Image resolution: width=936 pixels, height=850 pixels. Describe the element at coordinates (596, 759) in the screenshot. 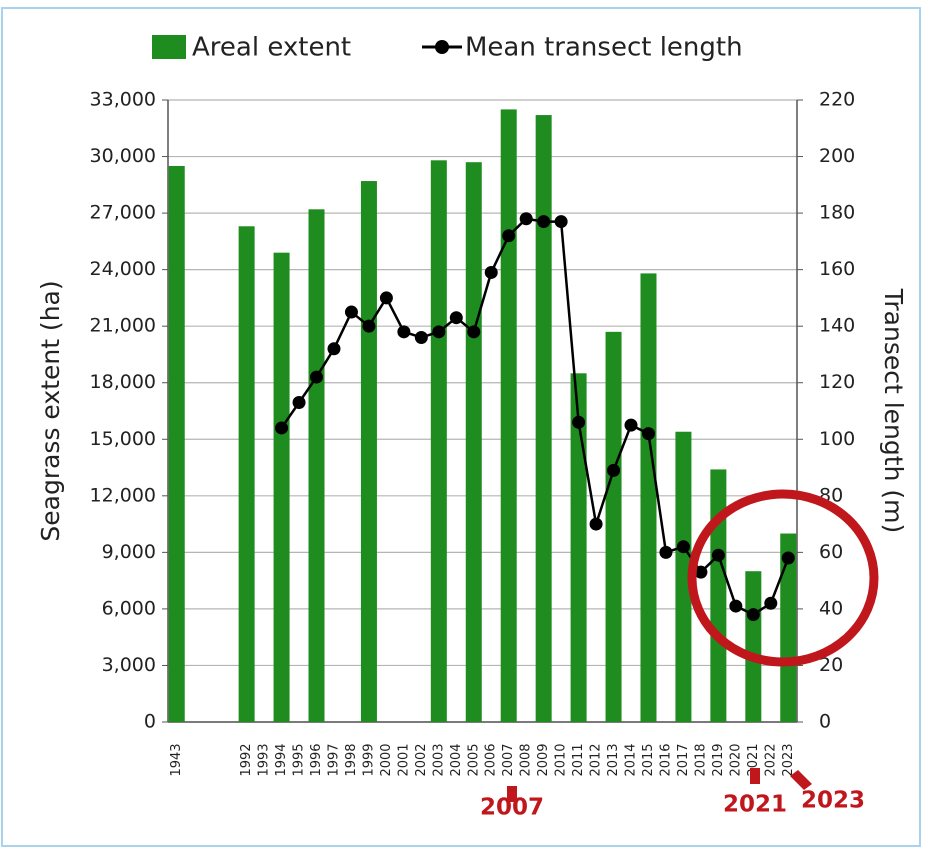

I see `x-tick-label: 2012` at that location.